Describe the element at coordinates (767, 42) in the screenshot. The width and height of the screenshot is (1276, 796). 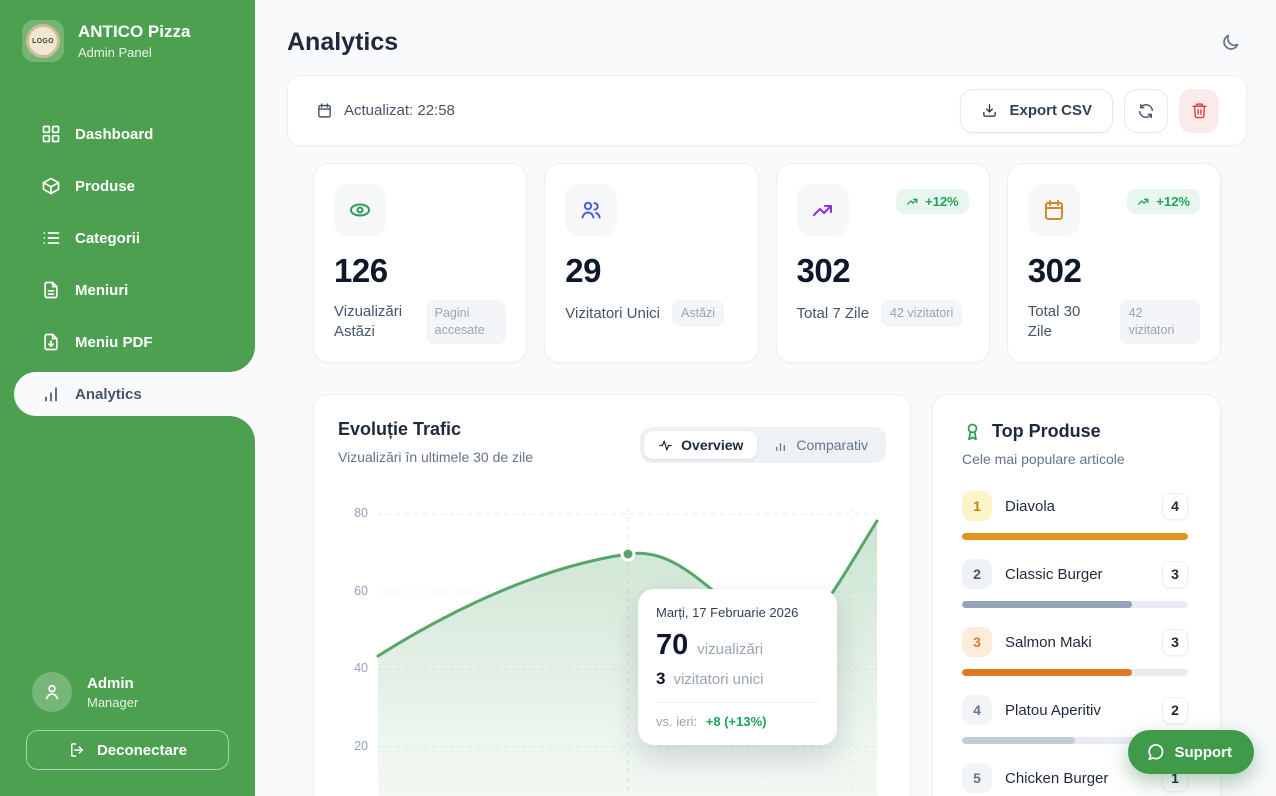
I see `page-header: Analytics` at that location.